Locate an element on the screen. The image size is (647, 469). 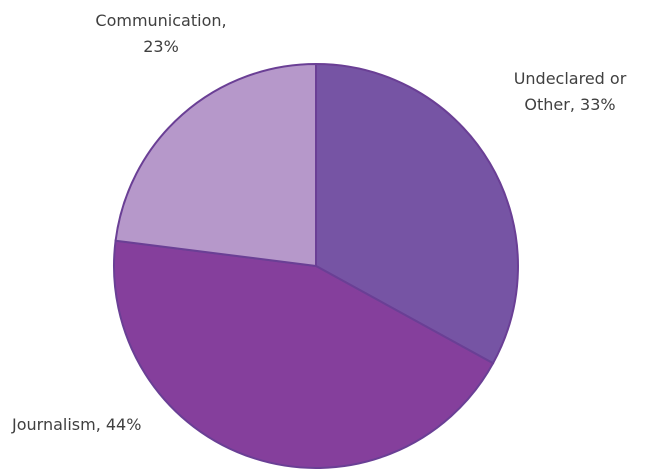
data-label-line: Journalism, 44% is located at coordinates (76, 424).